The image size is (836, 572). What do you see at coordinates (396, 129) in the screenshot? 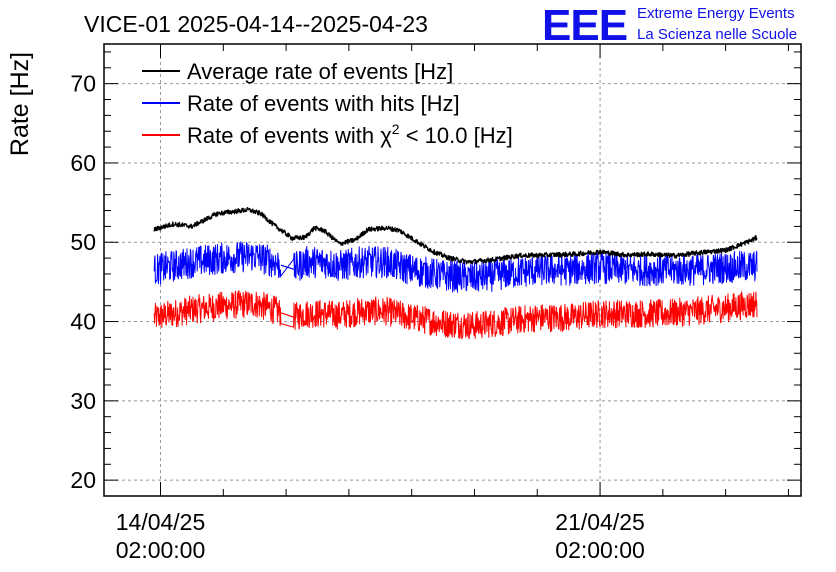
I see `legend-chi-superscript: 2` at bounding box center [396, 129].